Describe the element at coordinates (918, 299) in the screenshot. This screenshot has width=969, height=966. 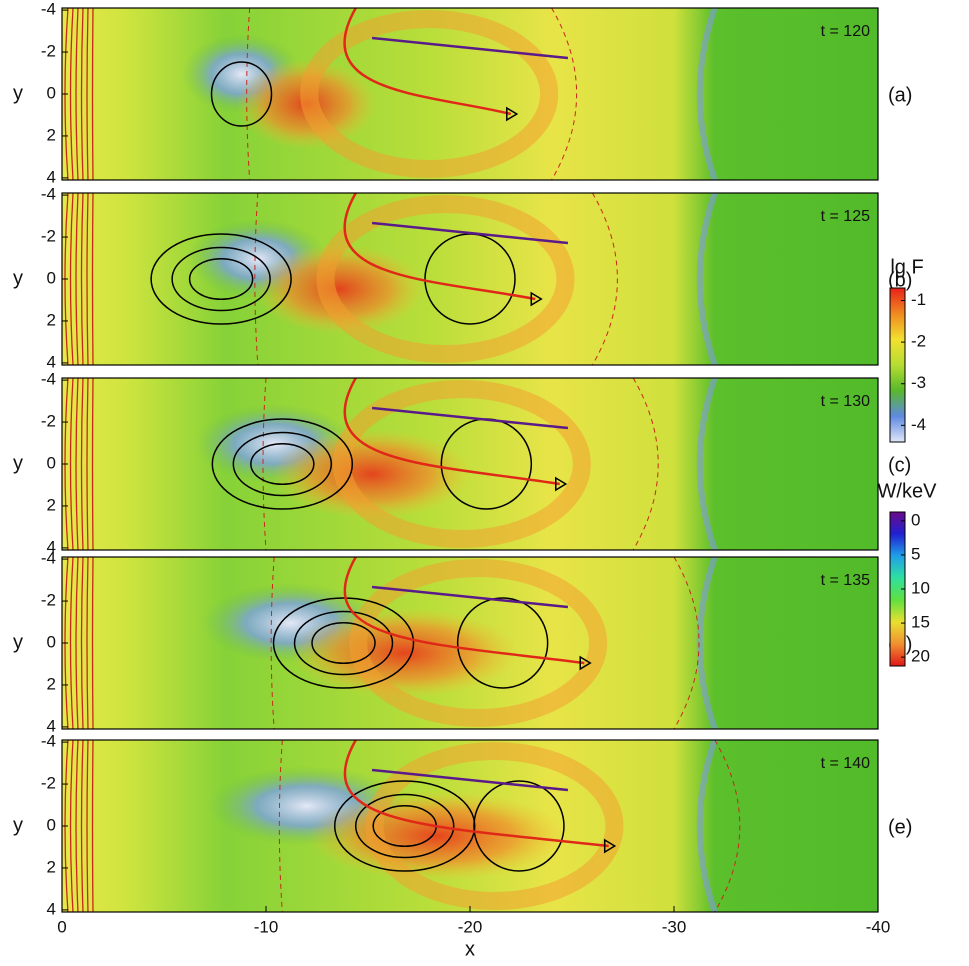
I see `colorbar-tick-label: -1` at that location.